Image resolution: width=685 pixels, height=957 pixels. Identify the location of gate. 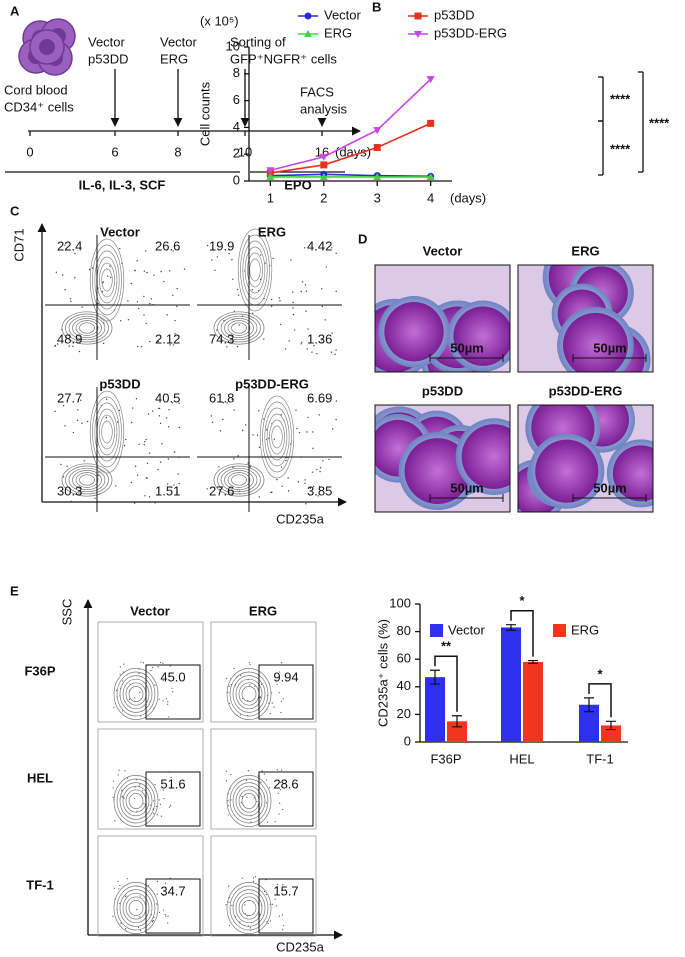
(173, 799).